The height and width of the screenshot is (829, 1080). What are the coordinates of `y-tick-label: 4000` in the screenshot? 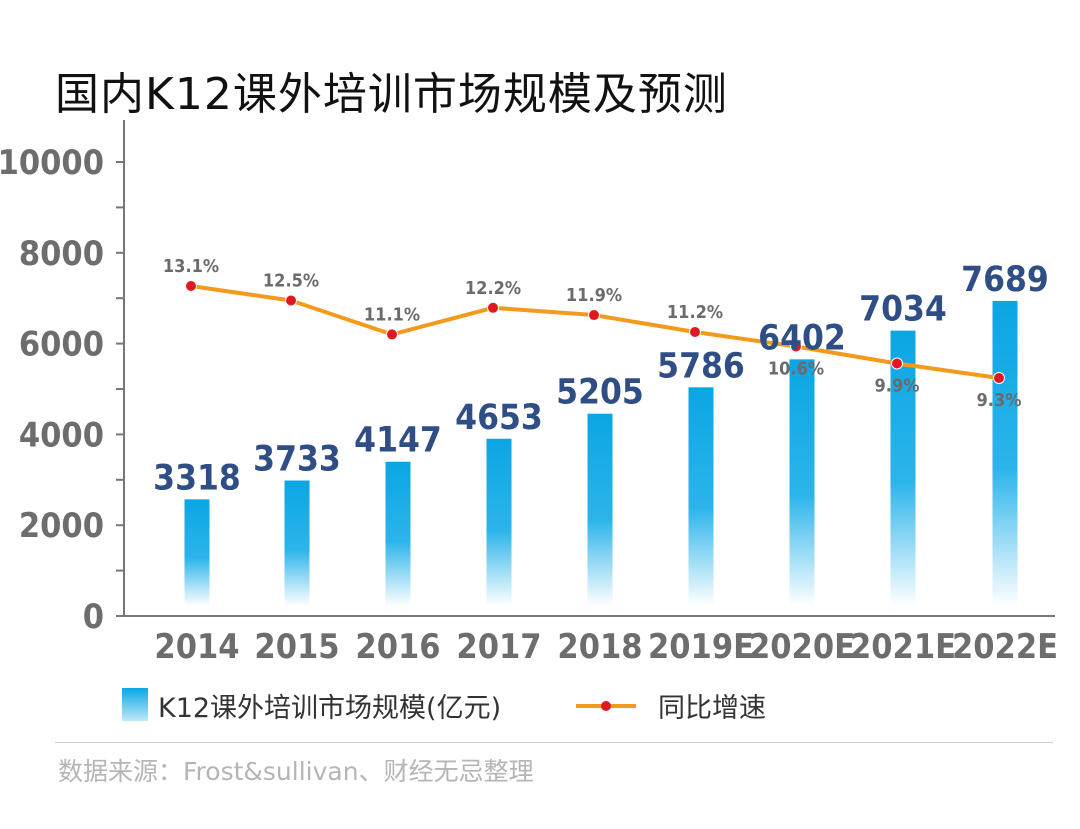 It's located at (61, 435).